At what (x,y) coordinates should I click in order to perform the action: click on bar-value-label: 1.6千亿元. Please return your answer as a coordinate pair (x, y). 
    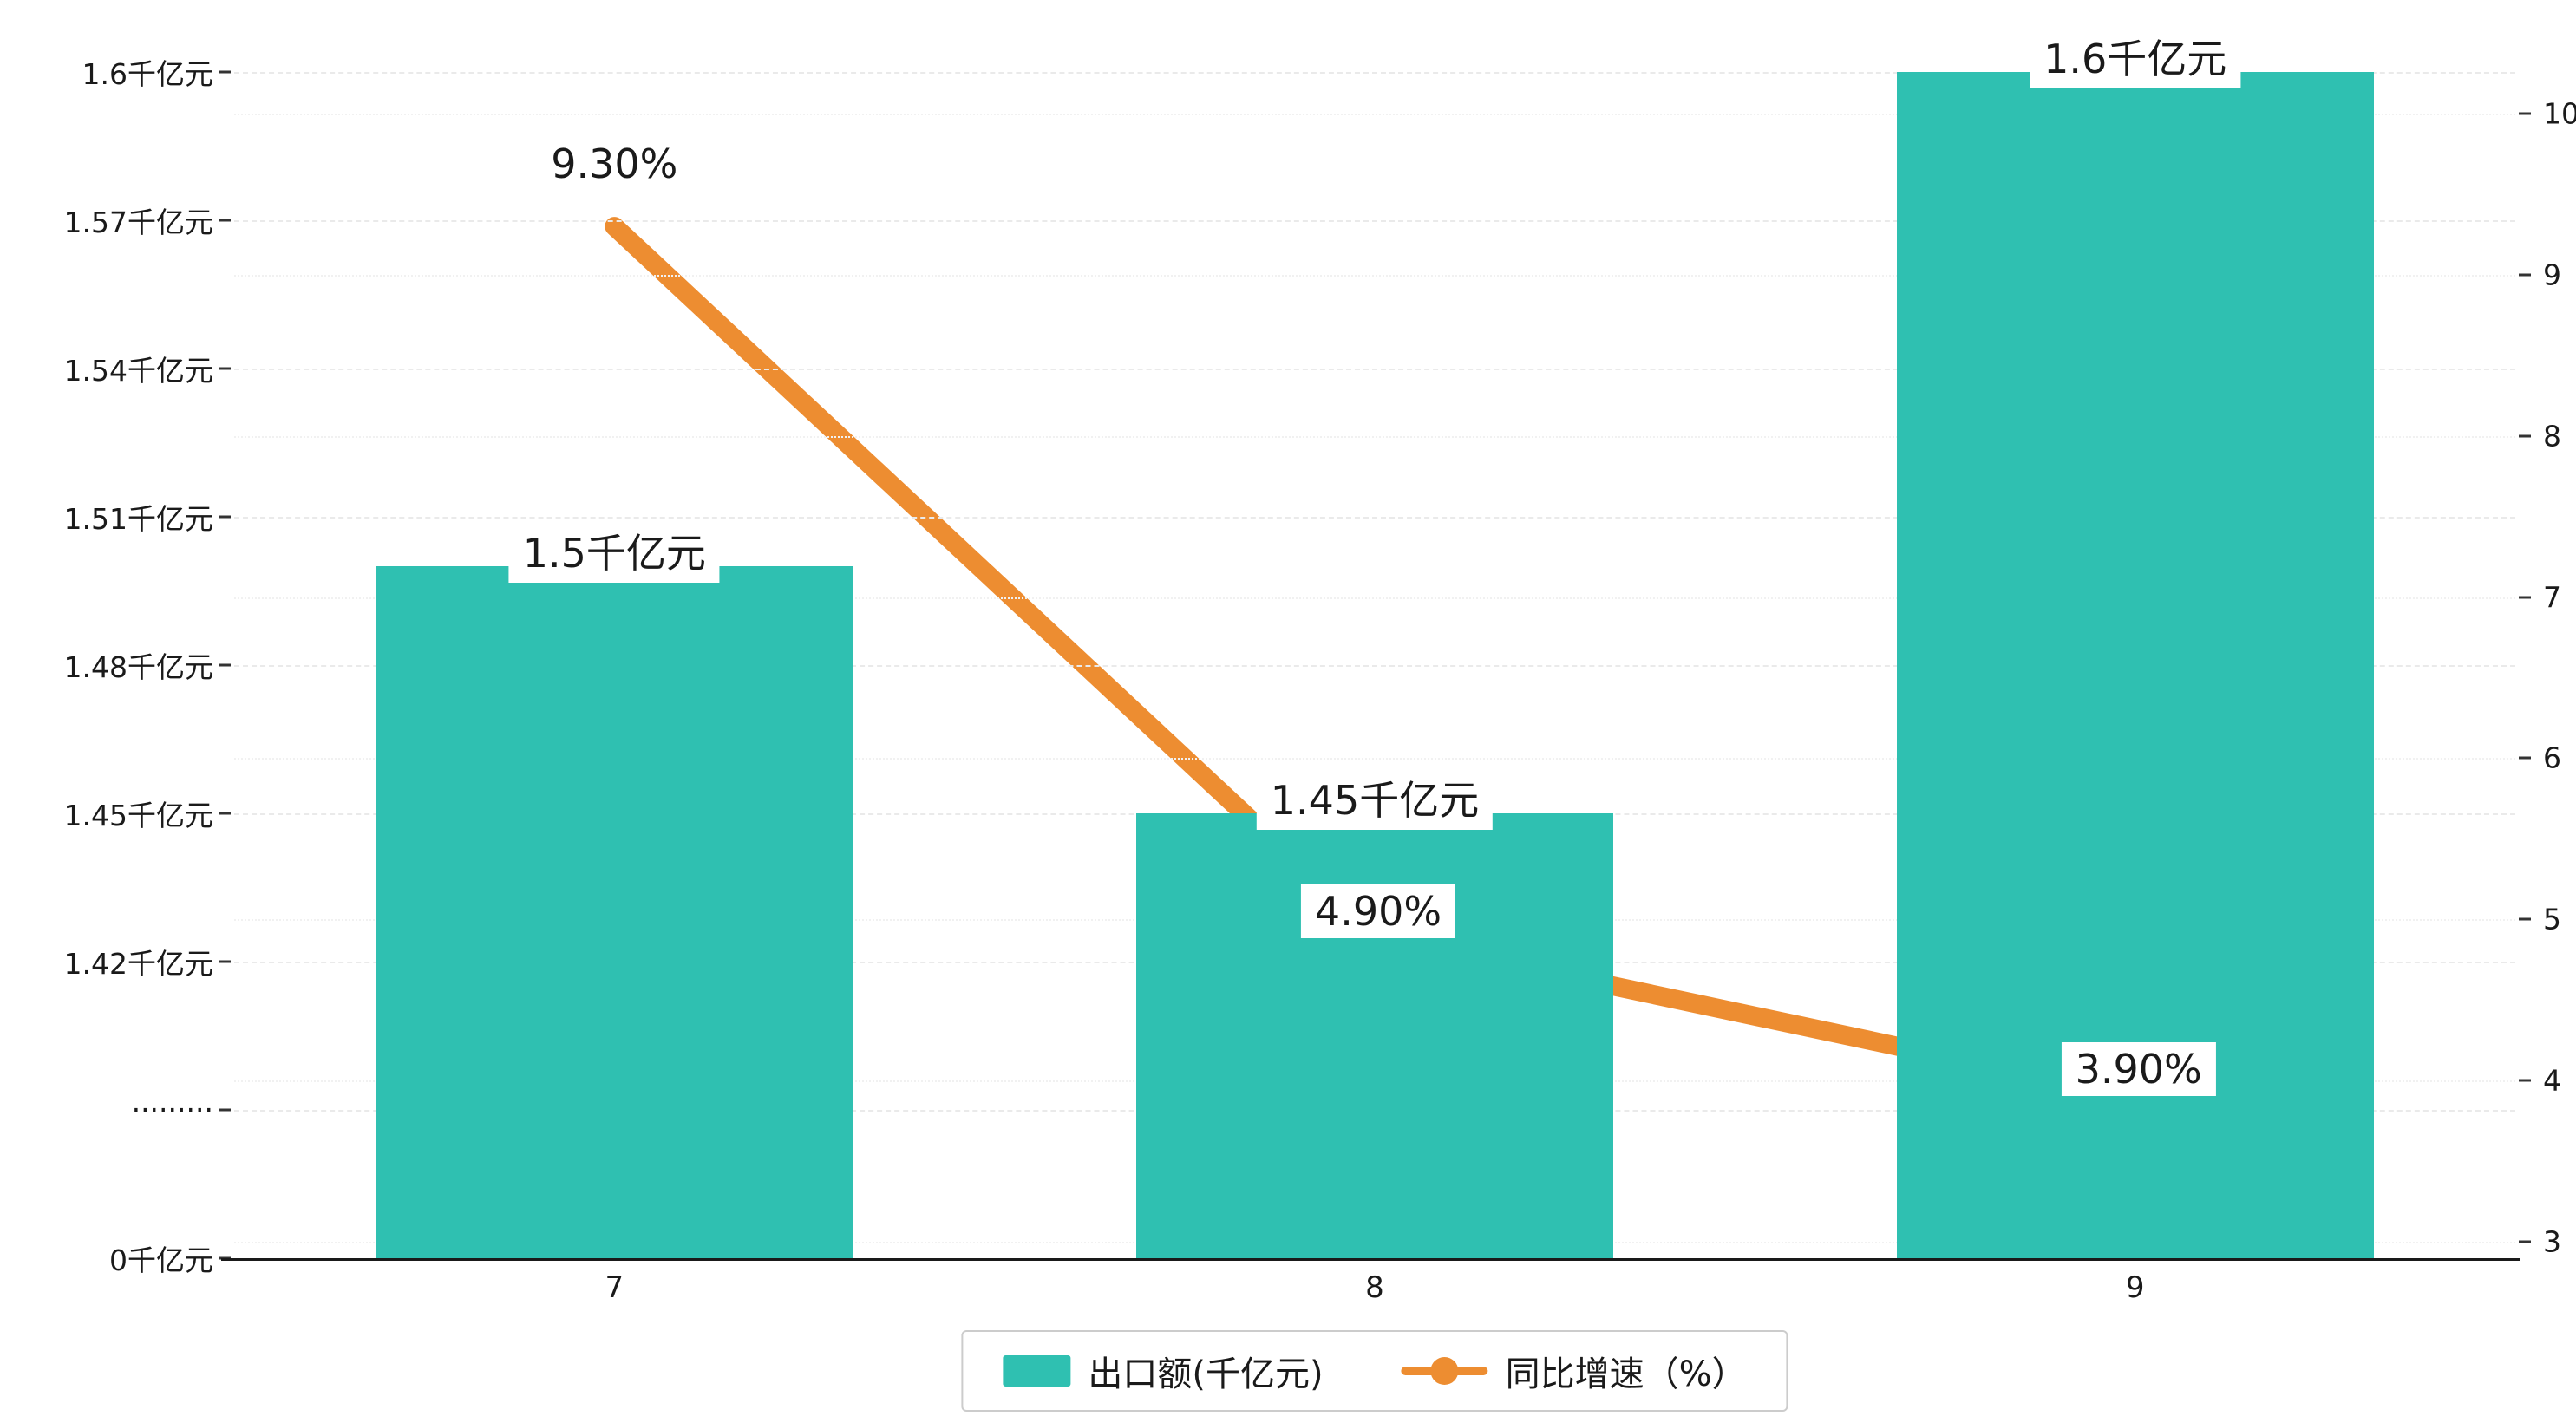
    Looking at the image, I should click on (2135, 56).